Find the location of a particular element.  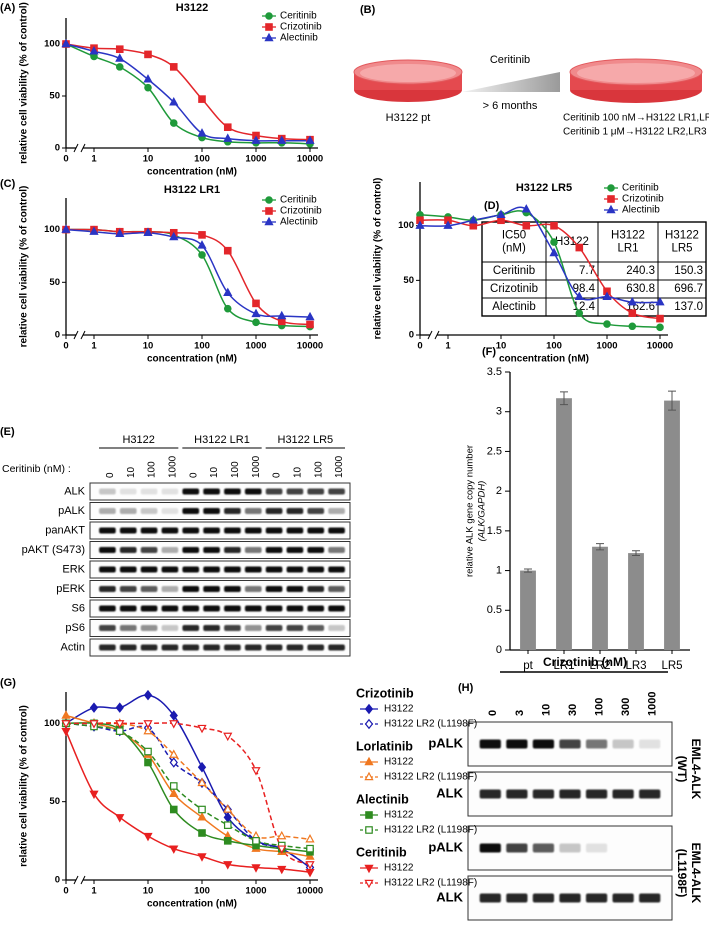

table-cell: 98.4 is located at coordinates (584, 289).